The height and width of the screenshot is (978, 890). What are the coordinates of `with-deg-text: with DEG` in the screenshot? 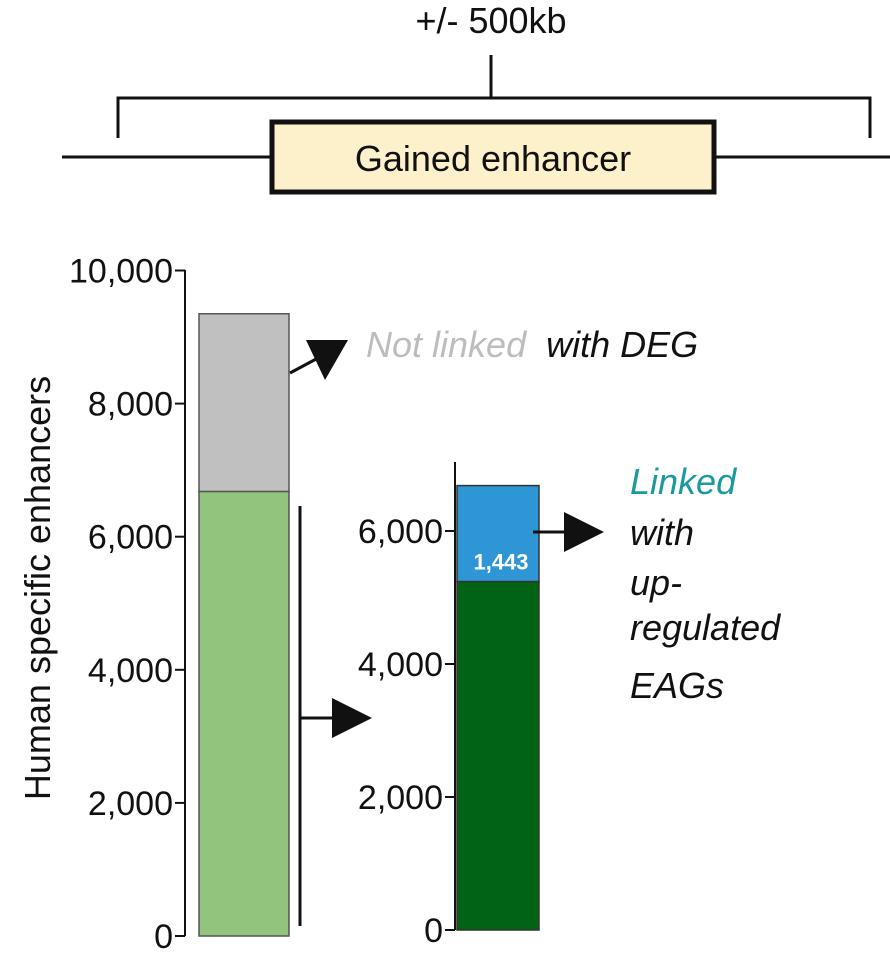 It's located at (622, 344).